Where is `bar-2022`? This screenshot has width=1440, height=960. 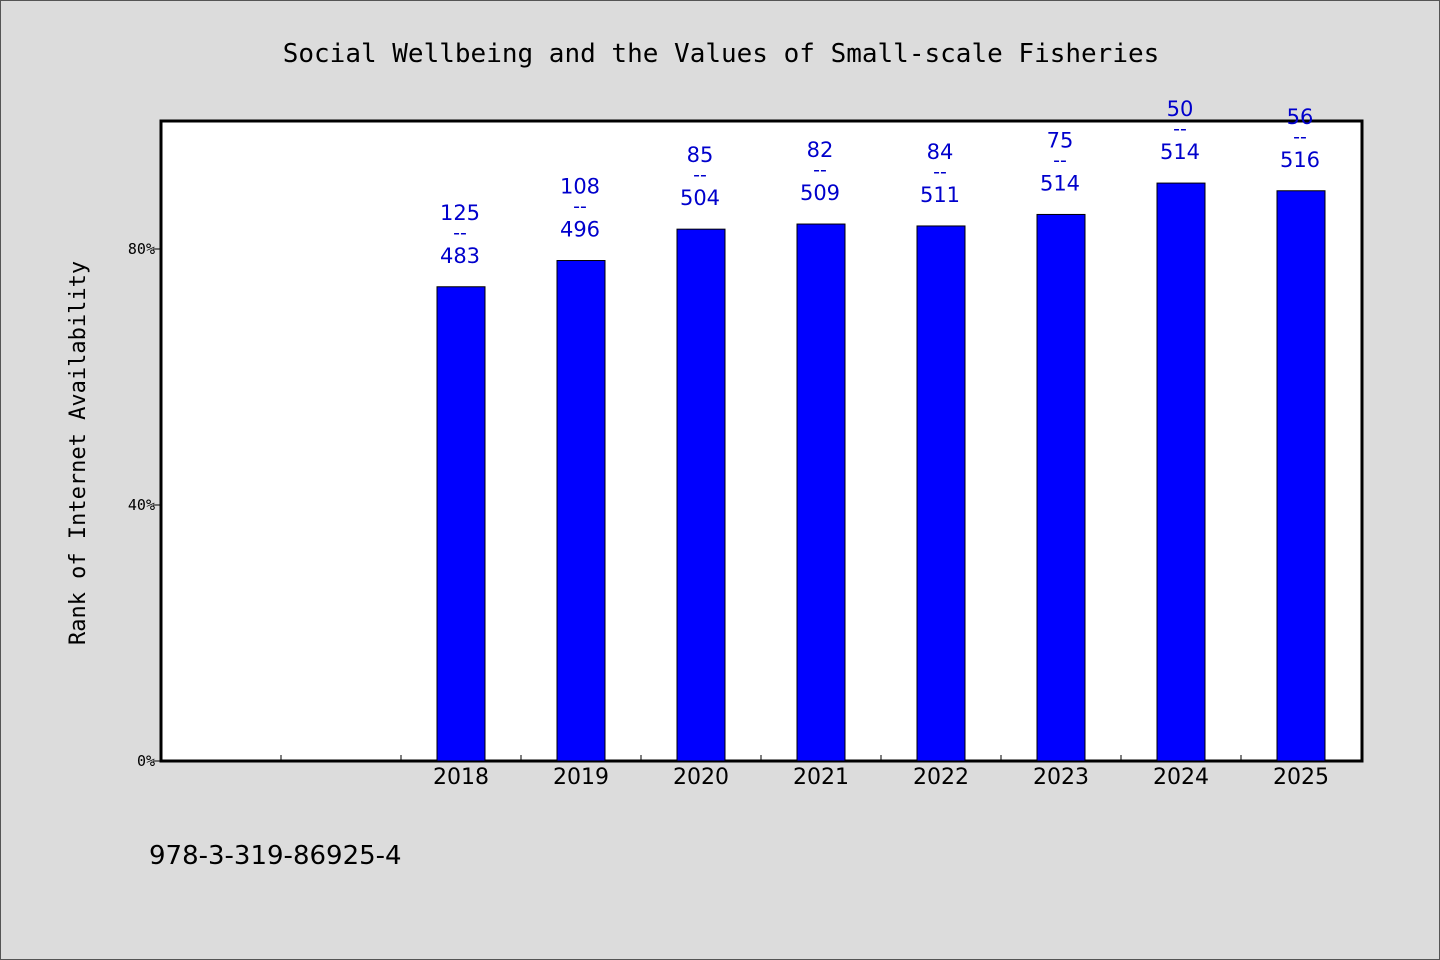 bar-2022 is located at coordinates (941, 493).